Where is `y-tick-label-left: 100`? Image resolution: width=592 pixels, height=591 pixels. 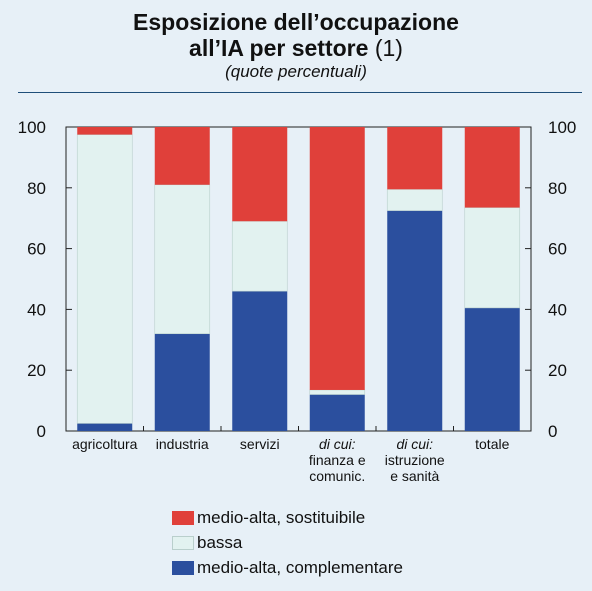 y-tick-label-left: 100 is located at coordinates (32, 127).